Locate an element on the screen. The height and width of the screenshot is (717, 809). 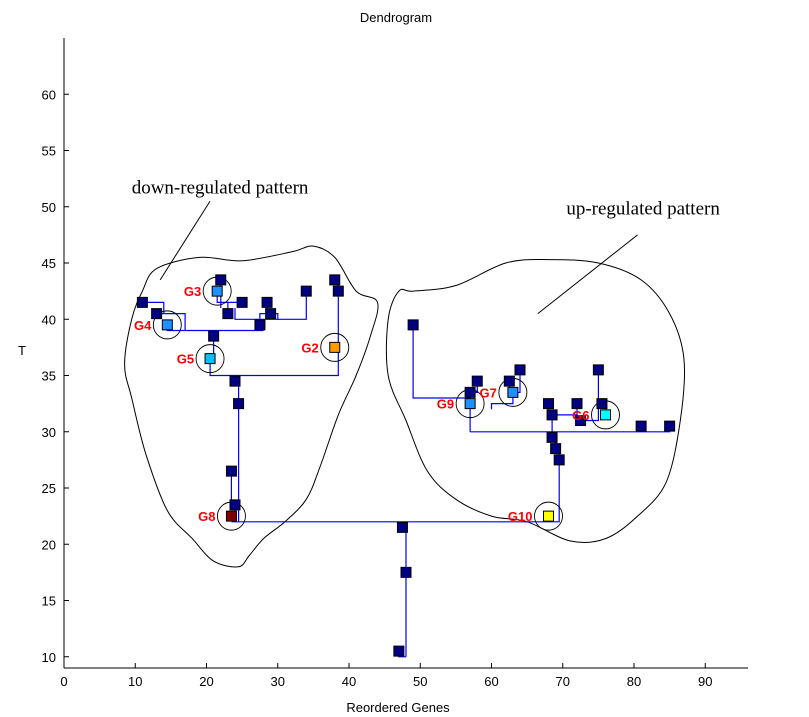
gene-label-g5: G5 is located at coordinates (185, 359).